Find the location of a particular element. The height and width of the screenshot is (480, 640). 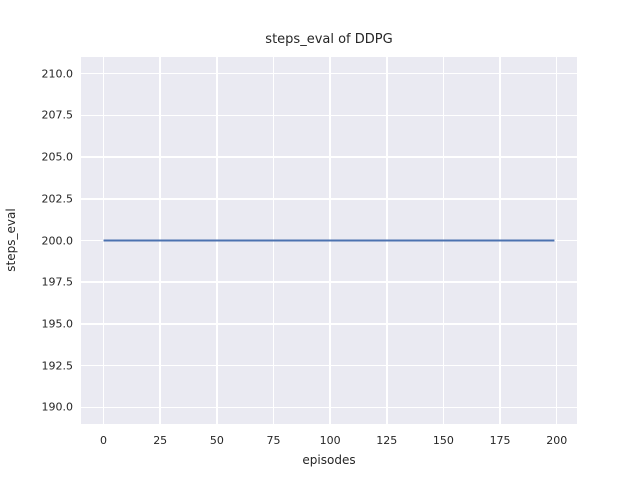

y-tick-label: 210.0 is located at coordinates (57, 74).